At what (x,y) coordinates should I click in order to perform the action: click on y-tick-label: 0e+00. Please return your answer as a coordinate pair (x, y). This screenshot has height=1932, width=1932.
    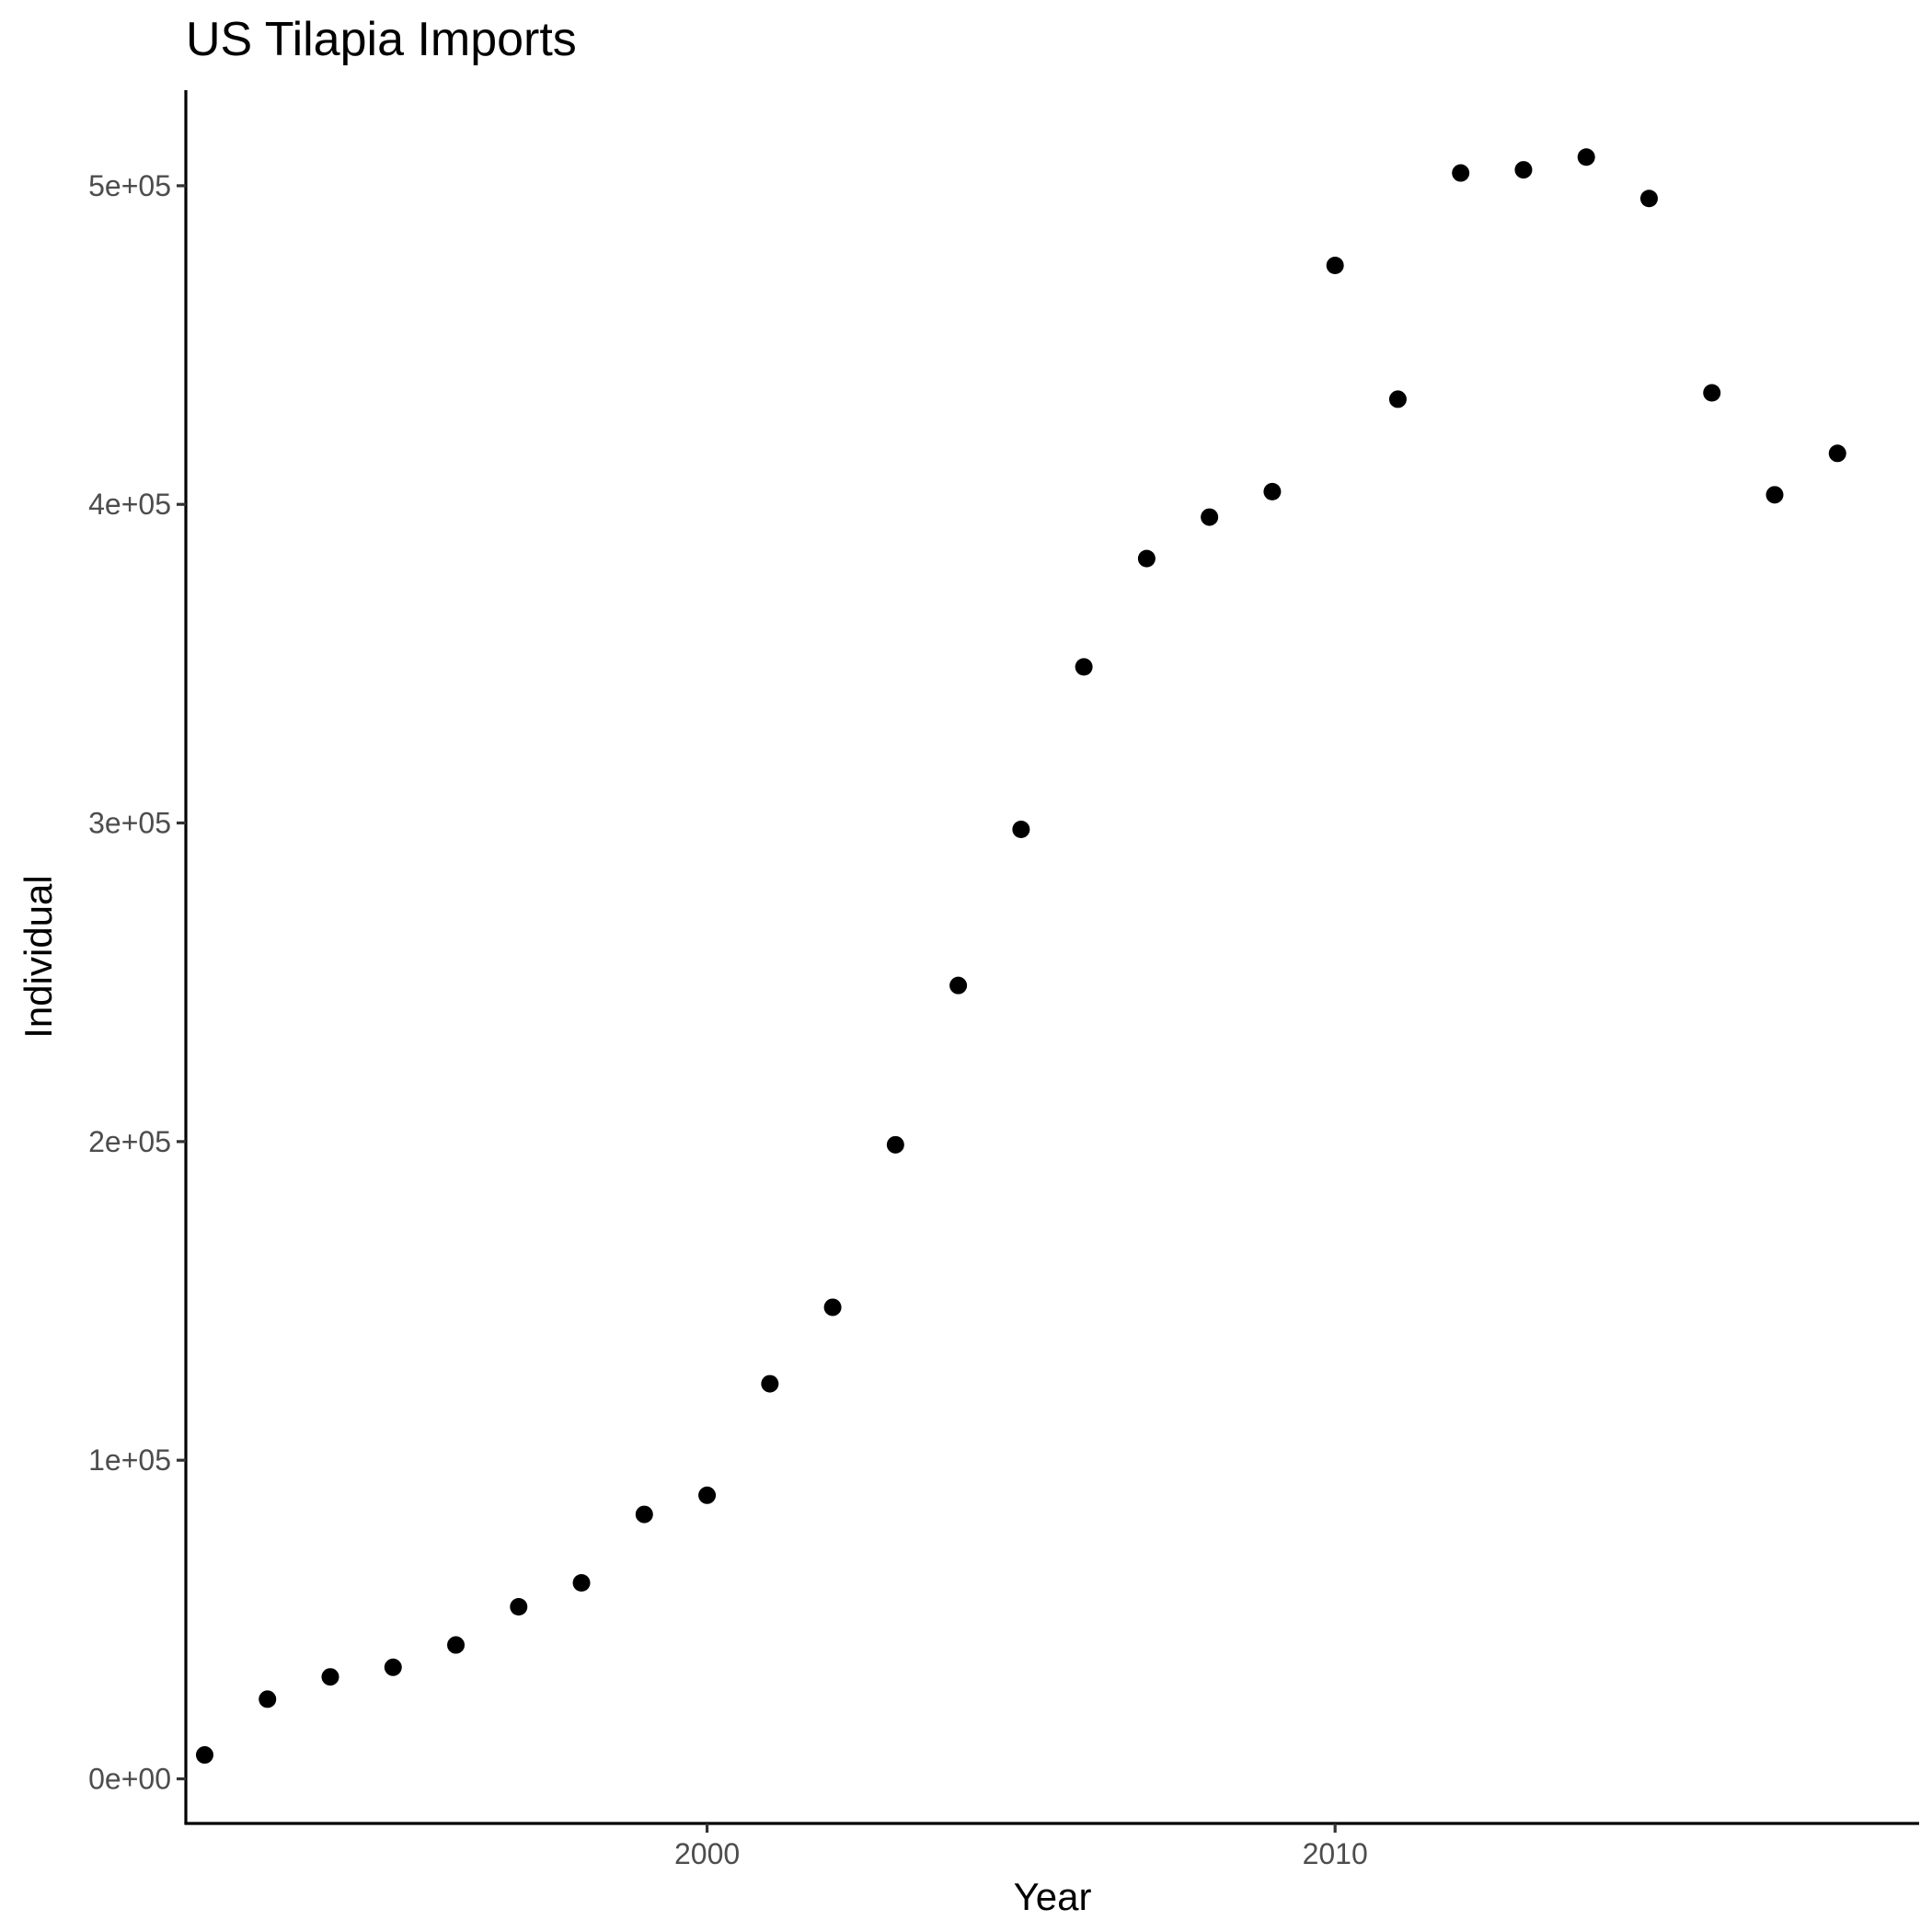
    Looking at the image, I should click on (129, 1779).